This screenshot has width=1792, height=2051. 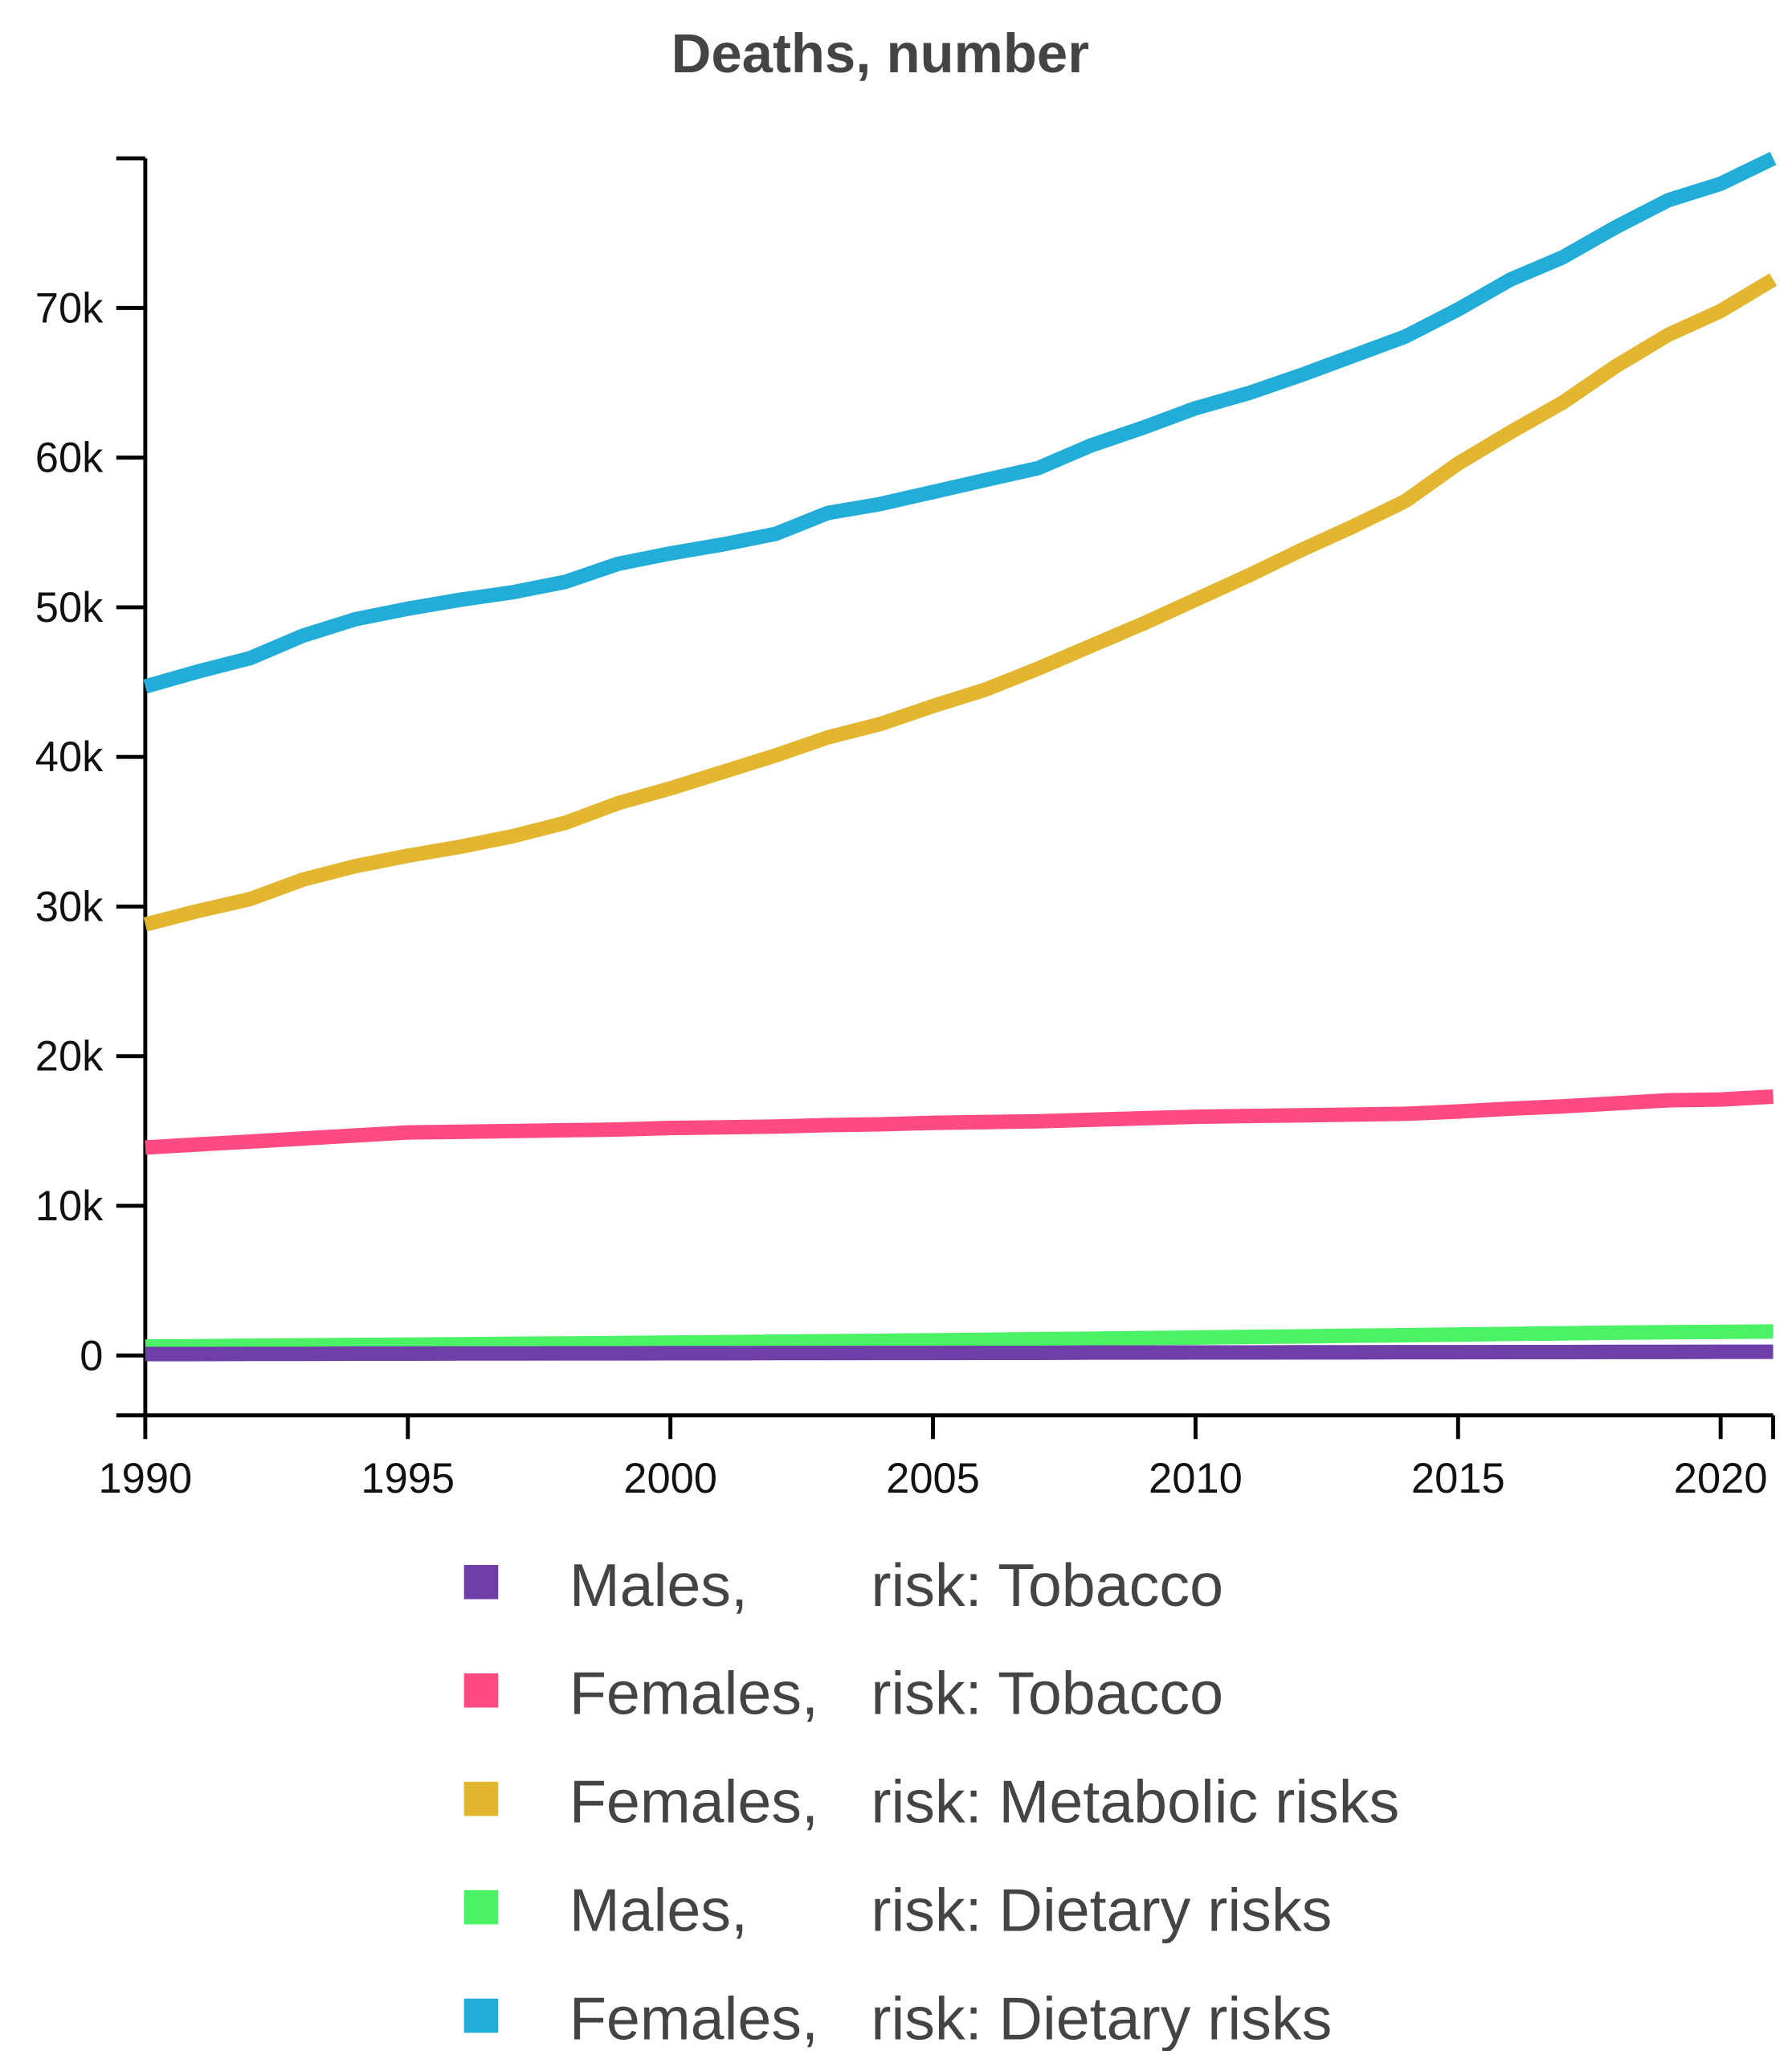 I want to click on legend-item: Females, risk: Metabolic risks, so click(x=931, y=1802).